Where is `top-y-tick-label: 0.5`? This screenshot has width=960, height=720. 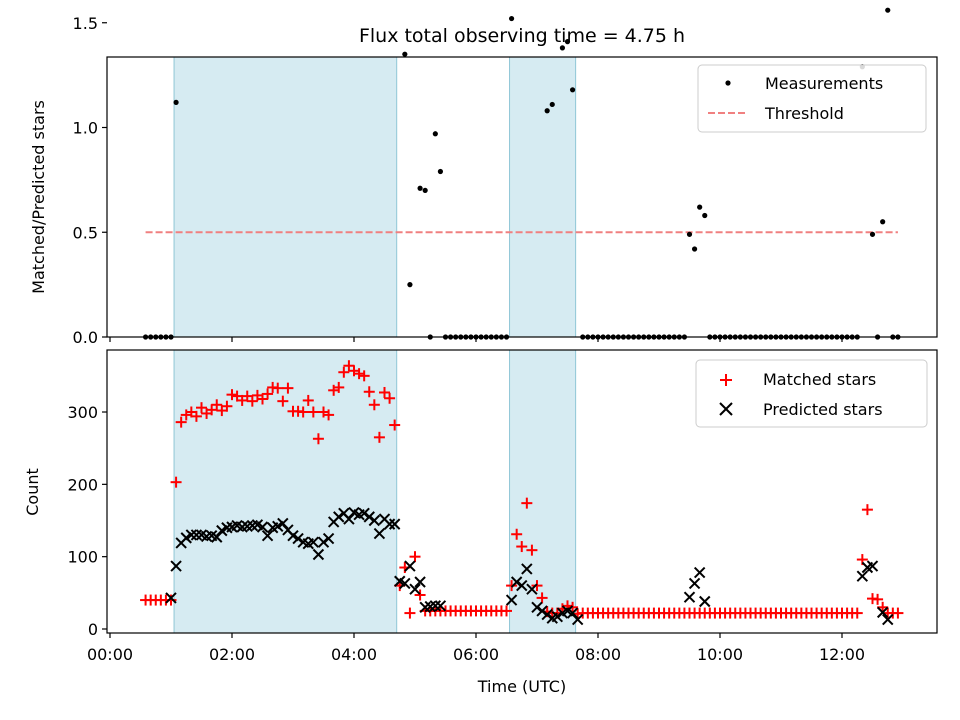 top-y-tick-label: 0.5 is located at coordinates (85, 232).